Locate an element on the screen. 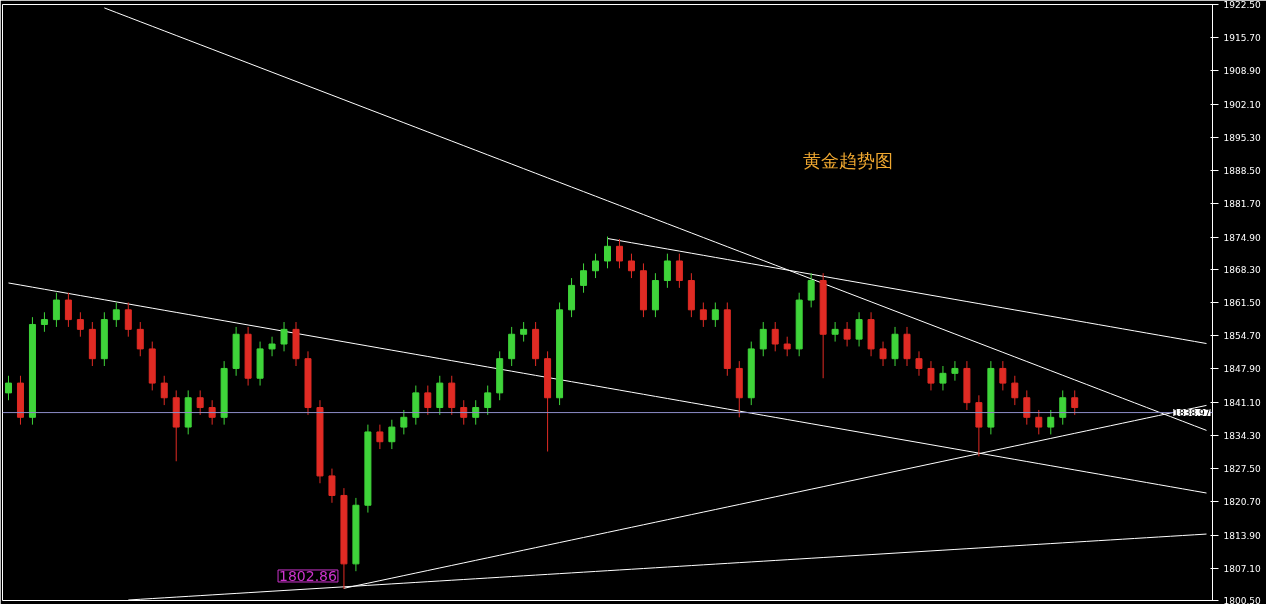 This screenshot has width=1266, height=604. y-tick-label: 1908.90 is located at coordinates (1242, 71).